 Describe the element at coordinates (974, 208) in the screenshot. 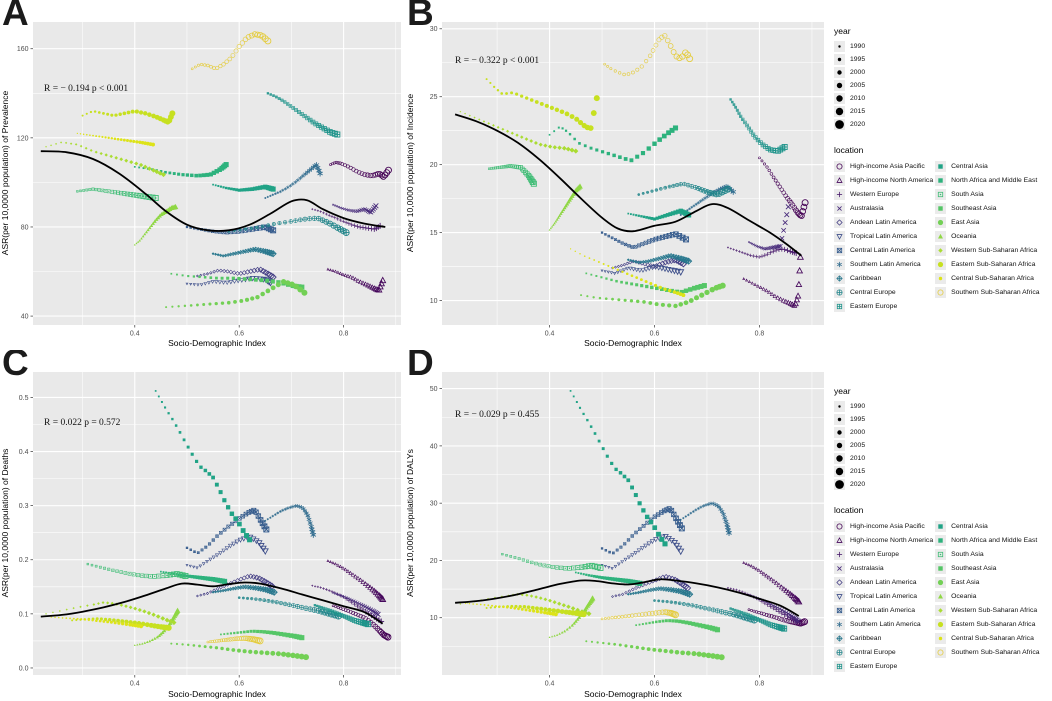

I see `location-legend-label: Southeast Asia` at that location.